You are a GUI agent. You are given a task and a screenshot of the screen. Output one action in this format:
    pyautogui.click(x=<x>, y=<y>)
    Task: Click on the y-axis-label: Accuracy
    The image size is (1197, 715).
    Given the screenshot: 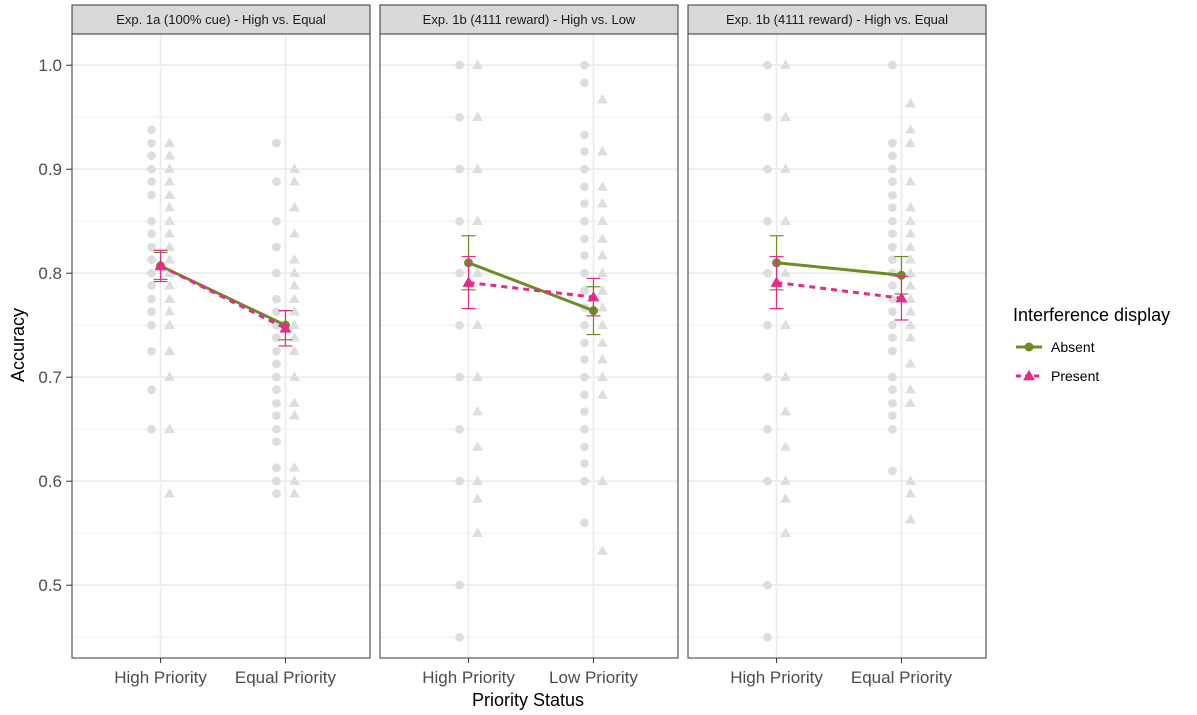 What is the action you would take?
    pyautogui.click(x=18, y=345)
    